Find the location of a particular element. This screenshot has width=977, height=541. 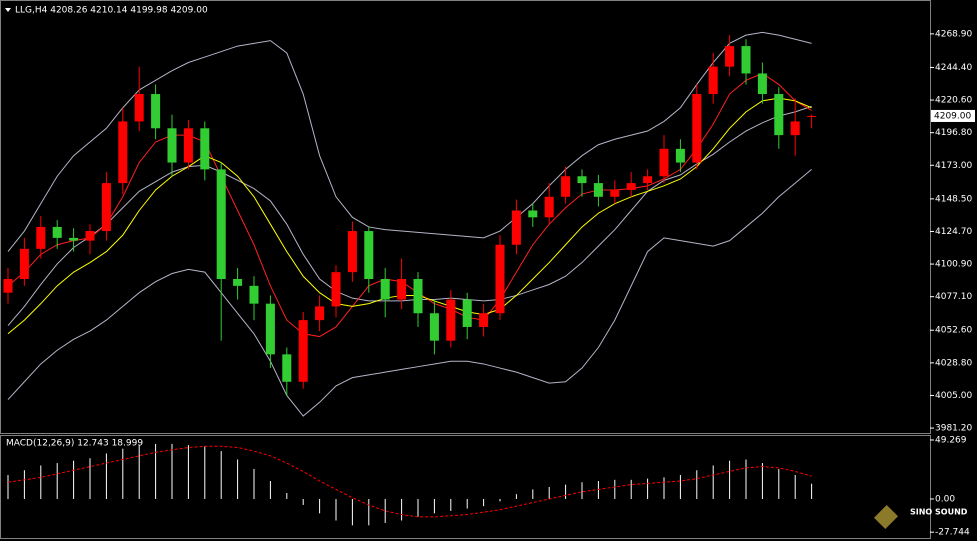

last-price-box is located at coordinates (953, 115).